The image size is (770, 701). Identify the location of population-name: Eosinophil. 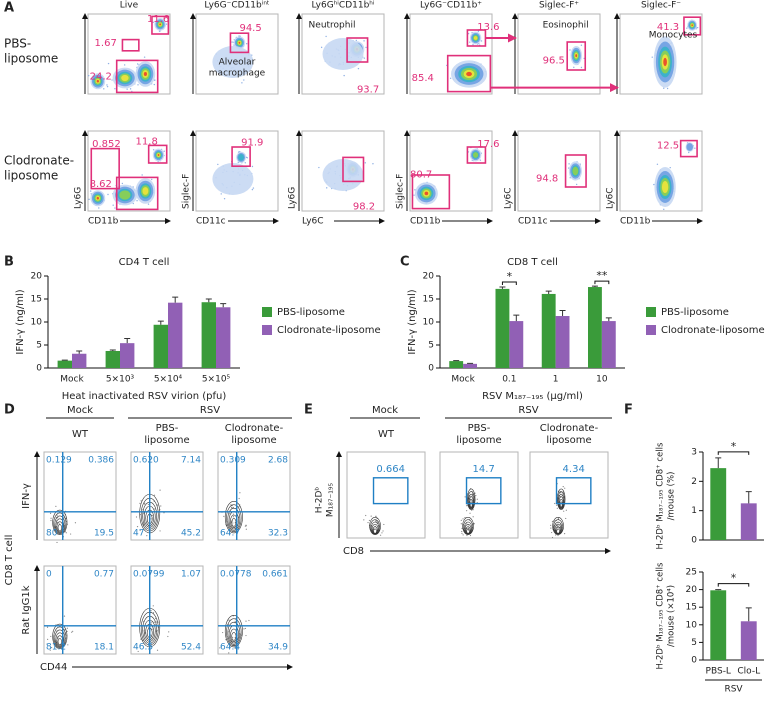
(566, 26).